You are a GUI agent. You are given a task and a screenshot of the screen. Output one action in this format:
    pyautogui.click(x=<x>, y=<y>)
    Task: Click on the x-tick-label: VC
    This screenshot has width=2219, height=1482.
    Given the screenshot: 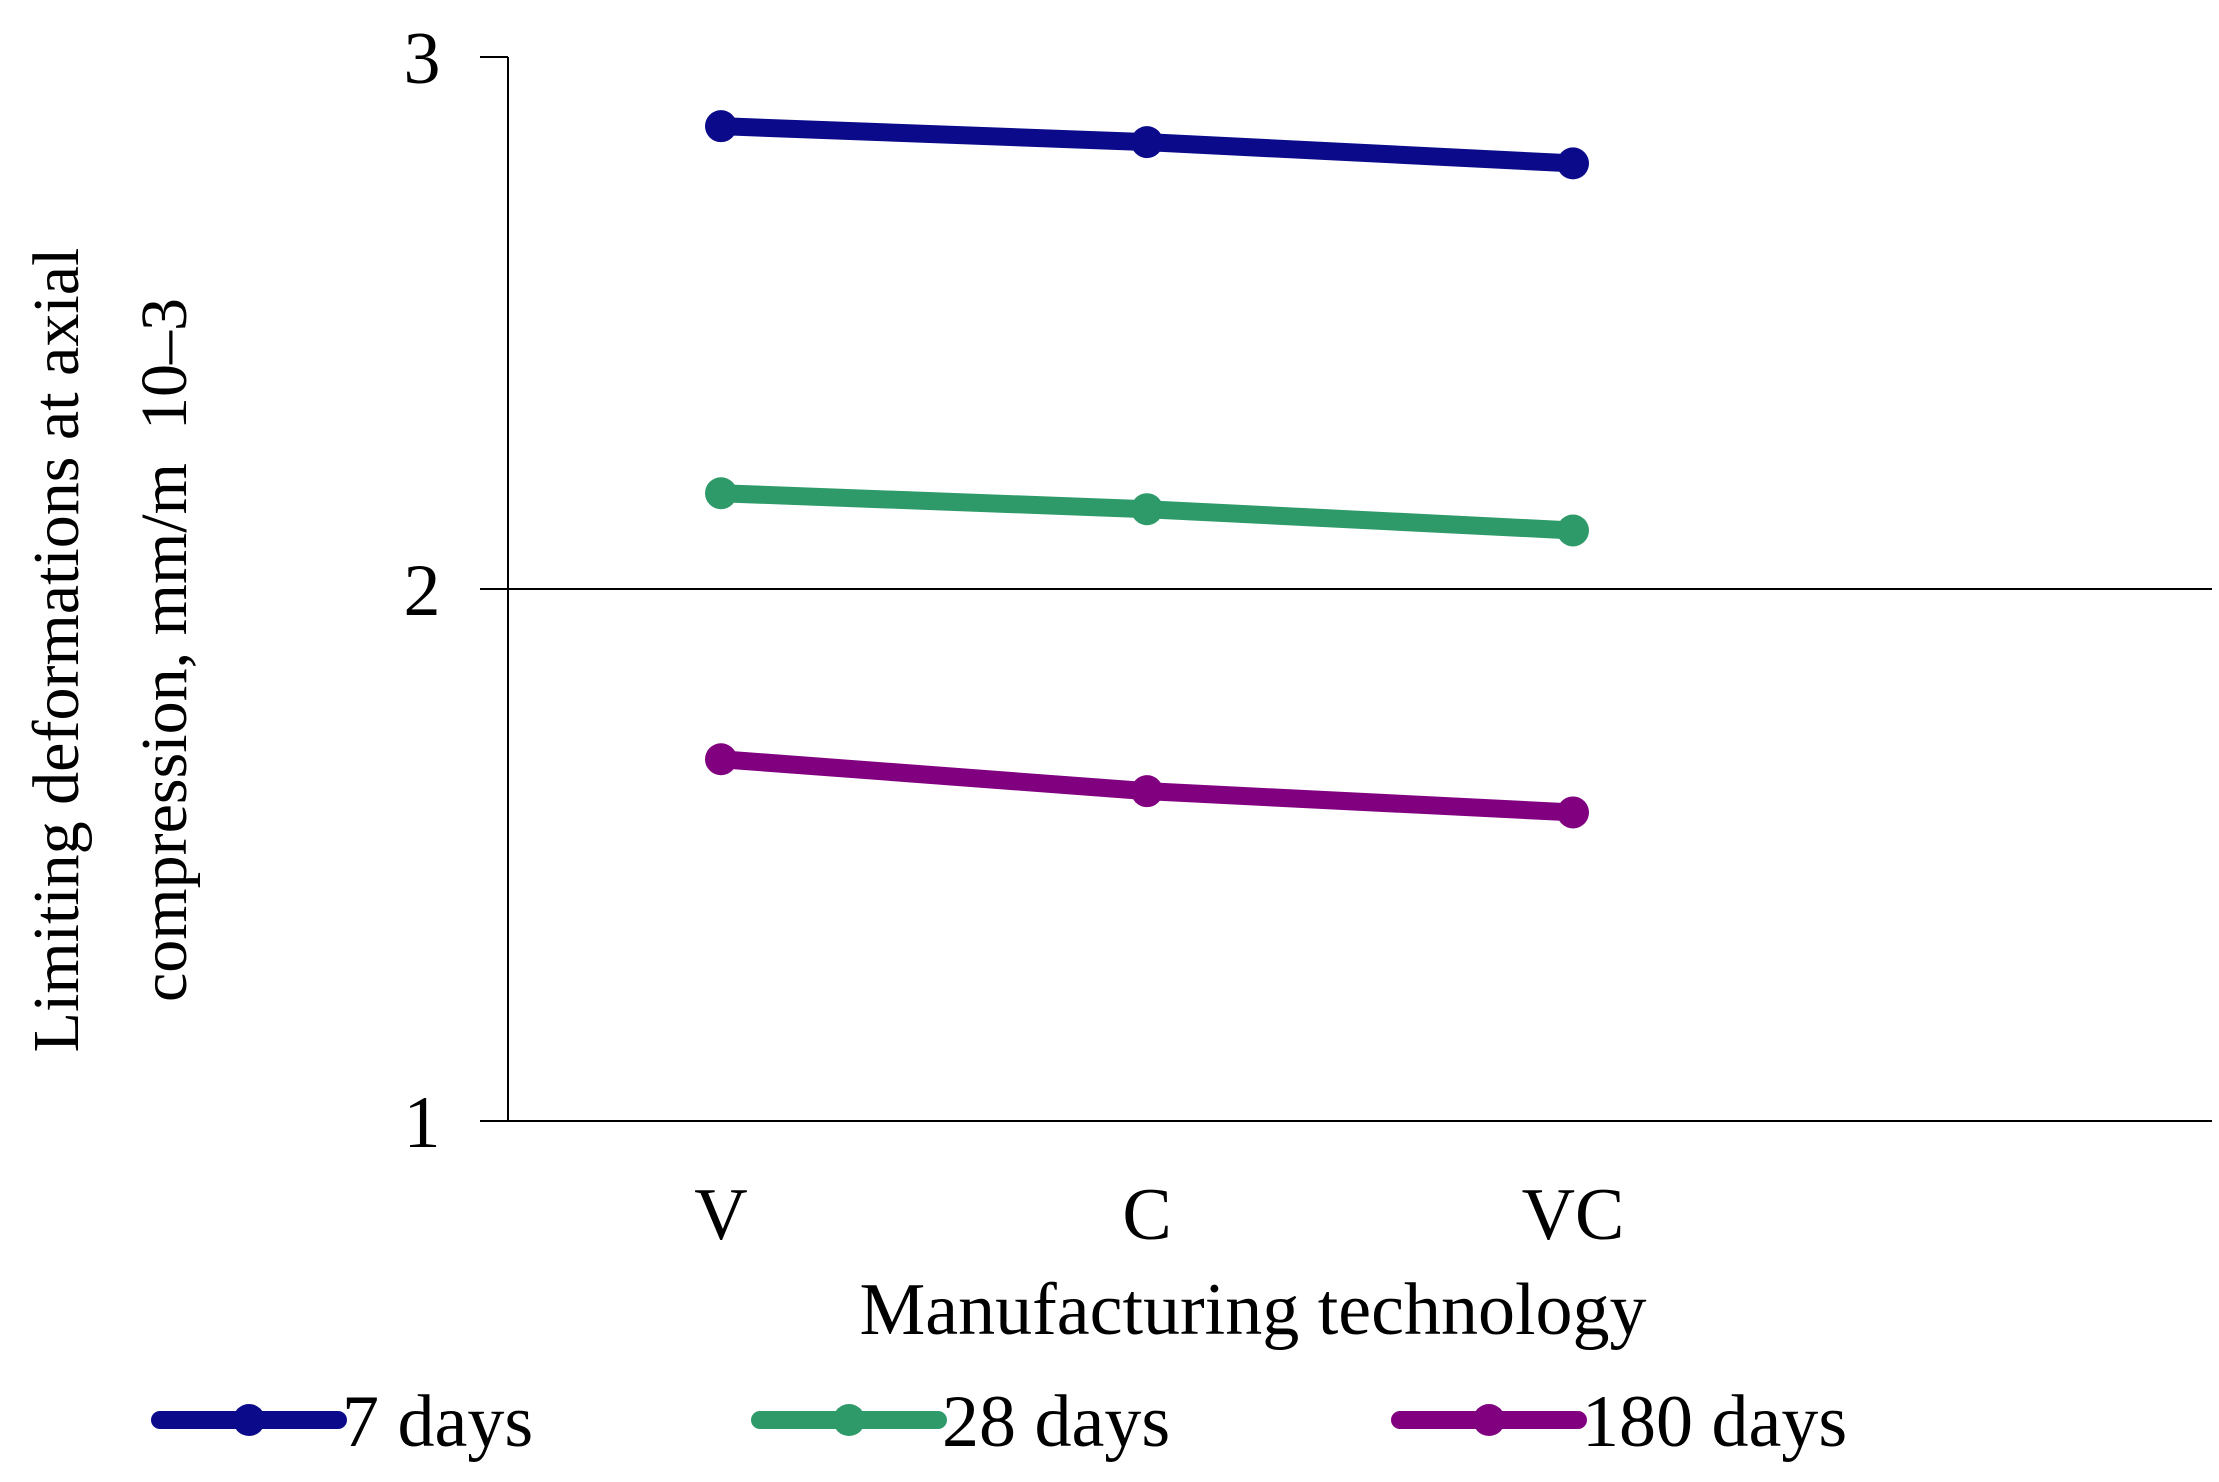 What is the action you would take?
    pyautogui.click(x=1573, y=1215)
    